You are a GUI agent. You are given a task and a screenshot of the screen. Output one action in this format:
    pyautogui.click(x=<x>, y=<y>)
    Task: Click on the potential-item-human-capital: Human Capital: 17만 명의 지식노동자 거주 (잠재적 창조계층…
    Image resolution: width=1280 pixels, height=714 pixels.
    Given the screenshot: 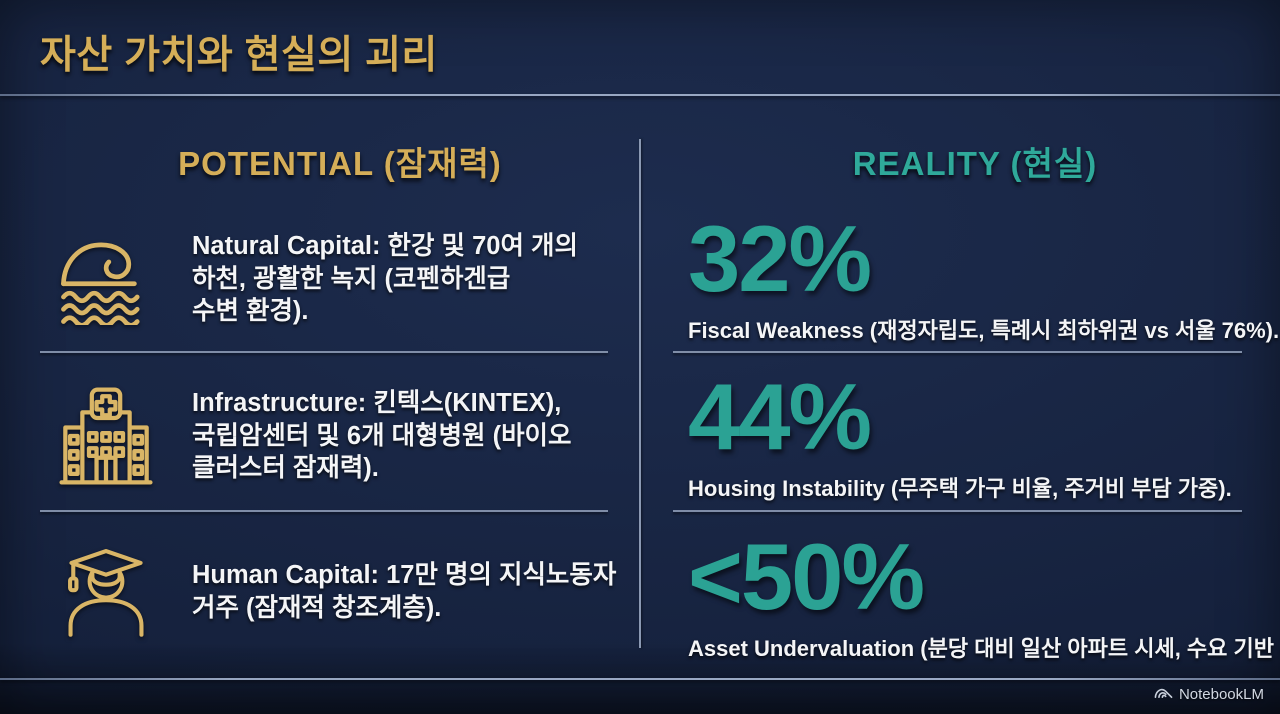 What is the action you would take?
    pyautogui.click(x=332, y=592)
    